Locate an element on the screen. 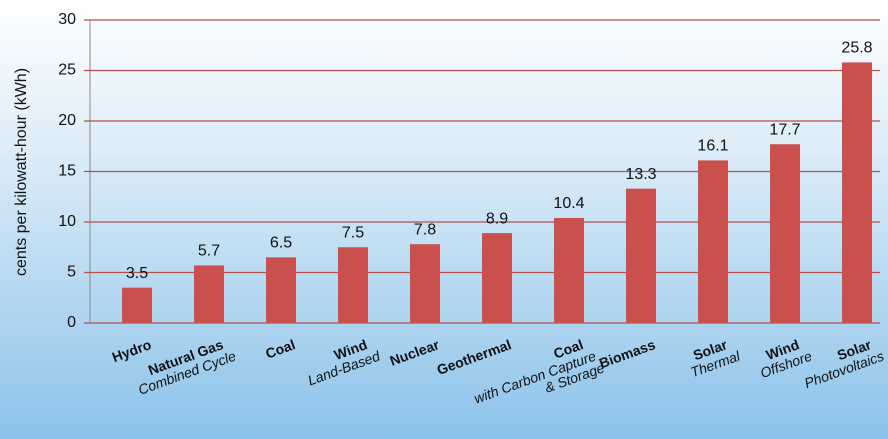  value-label: 25.8 is located at coordinates (856, 48).